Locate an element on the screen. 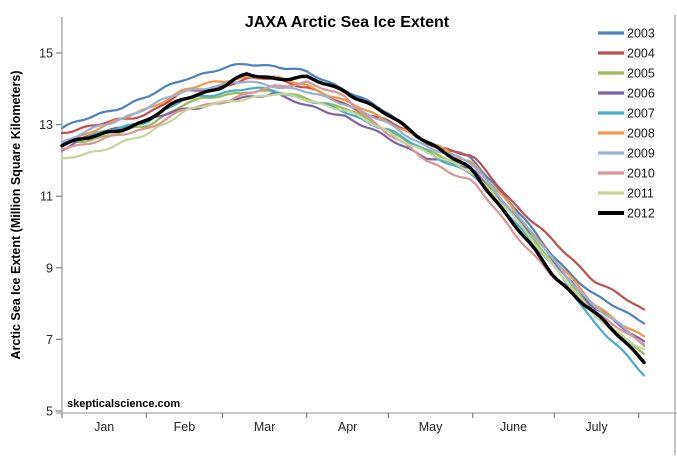  watermark: skepticalscience.com is located at coordinates (123, 404).